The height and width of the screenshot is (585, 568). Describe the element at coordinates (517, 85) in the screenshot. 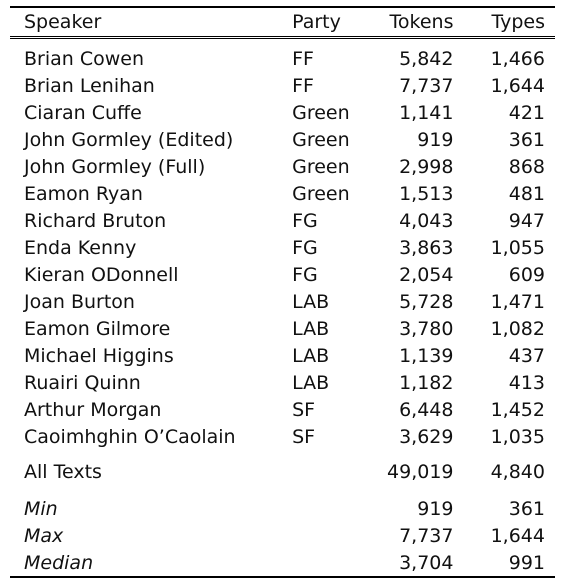

I see `types-cell: 1,644` at that location.